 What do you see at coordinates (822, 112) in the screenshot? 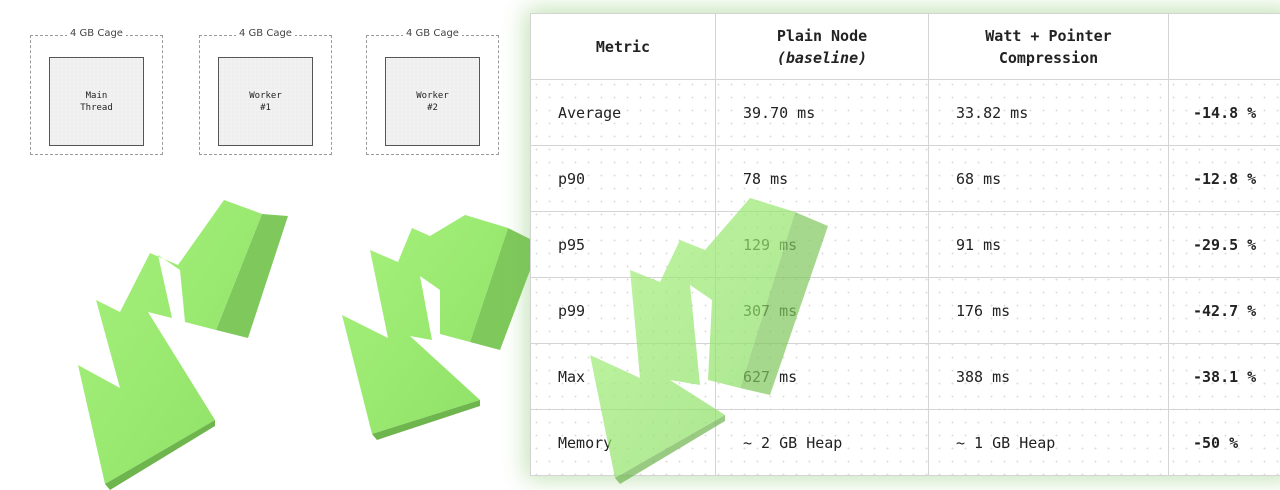
I see `plain-node-cell: 39.70 ms` at bounding box center [822, 112].